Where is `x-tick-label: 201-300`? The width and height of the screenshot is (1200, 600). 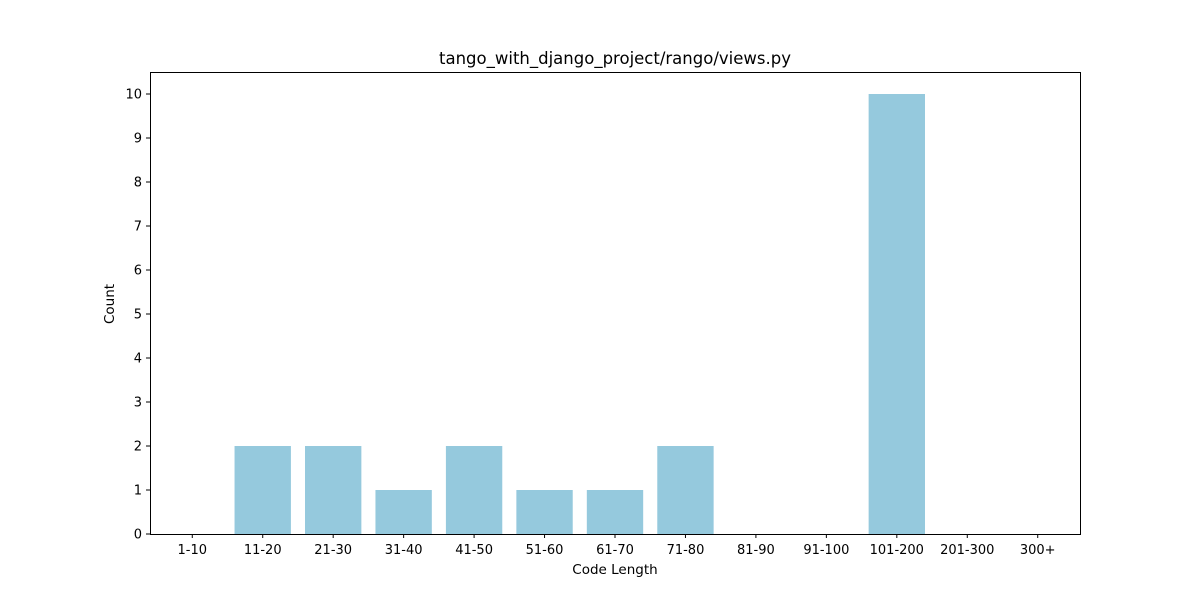
x-tick-label: 201-300 is located at coordinates (967, 550).